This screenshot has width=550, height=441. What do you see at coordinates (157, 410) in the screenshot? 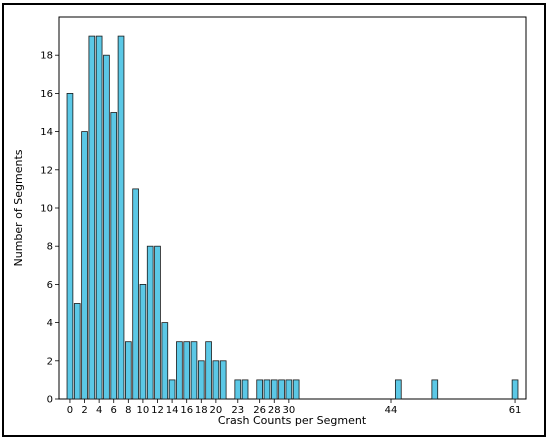
I see `x-tick-label: 12` at bounding box center [157, 410].